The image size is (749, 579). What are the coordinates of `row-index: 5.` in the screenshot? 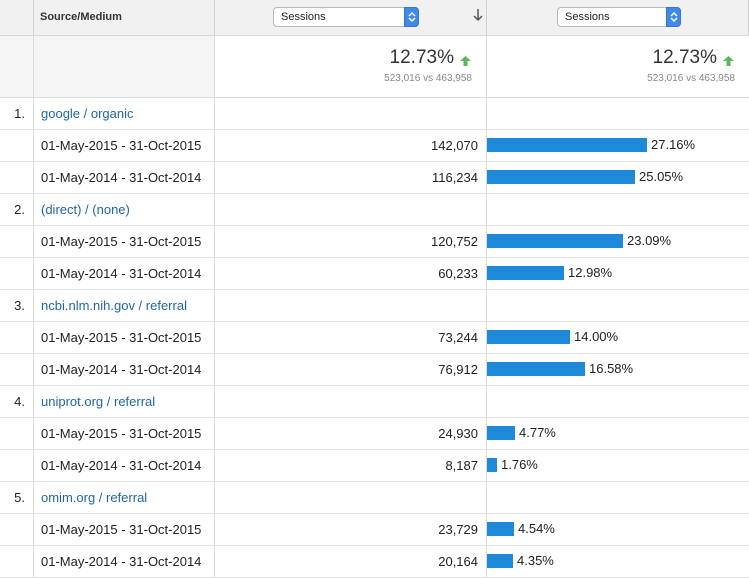 It's located at (17, 497).